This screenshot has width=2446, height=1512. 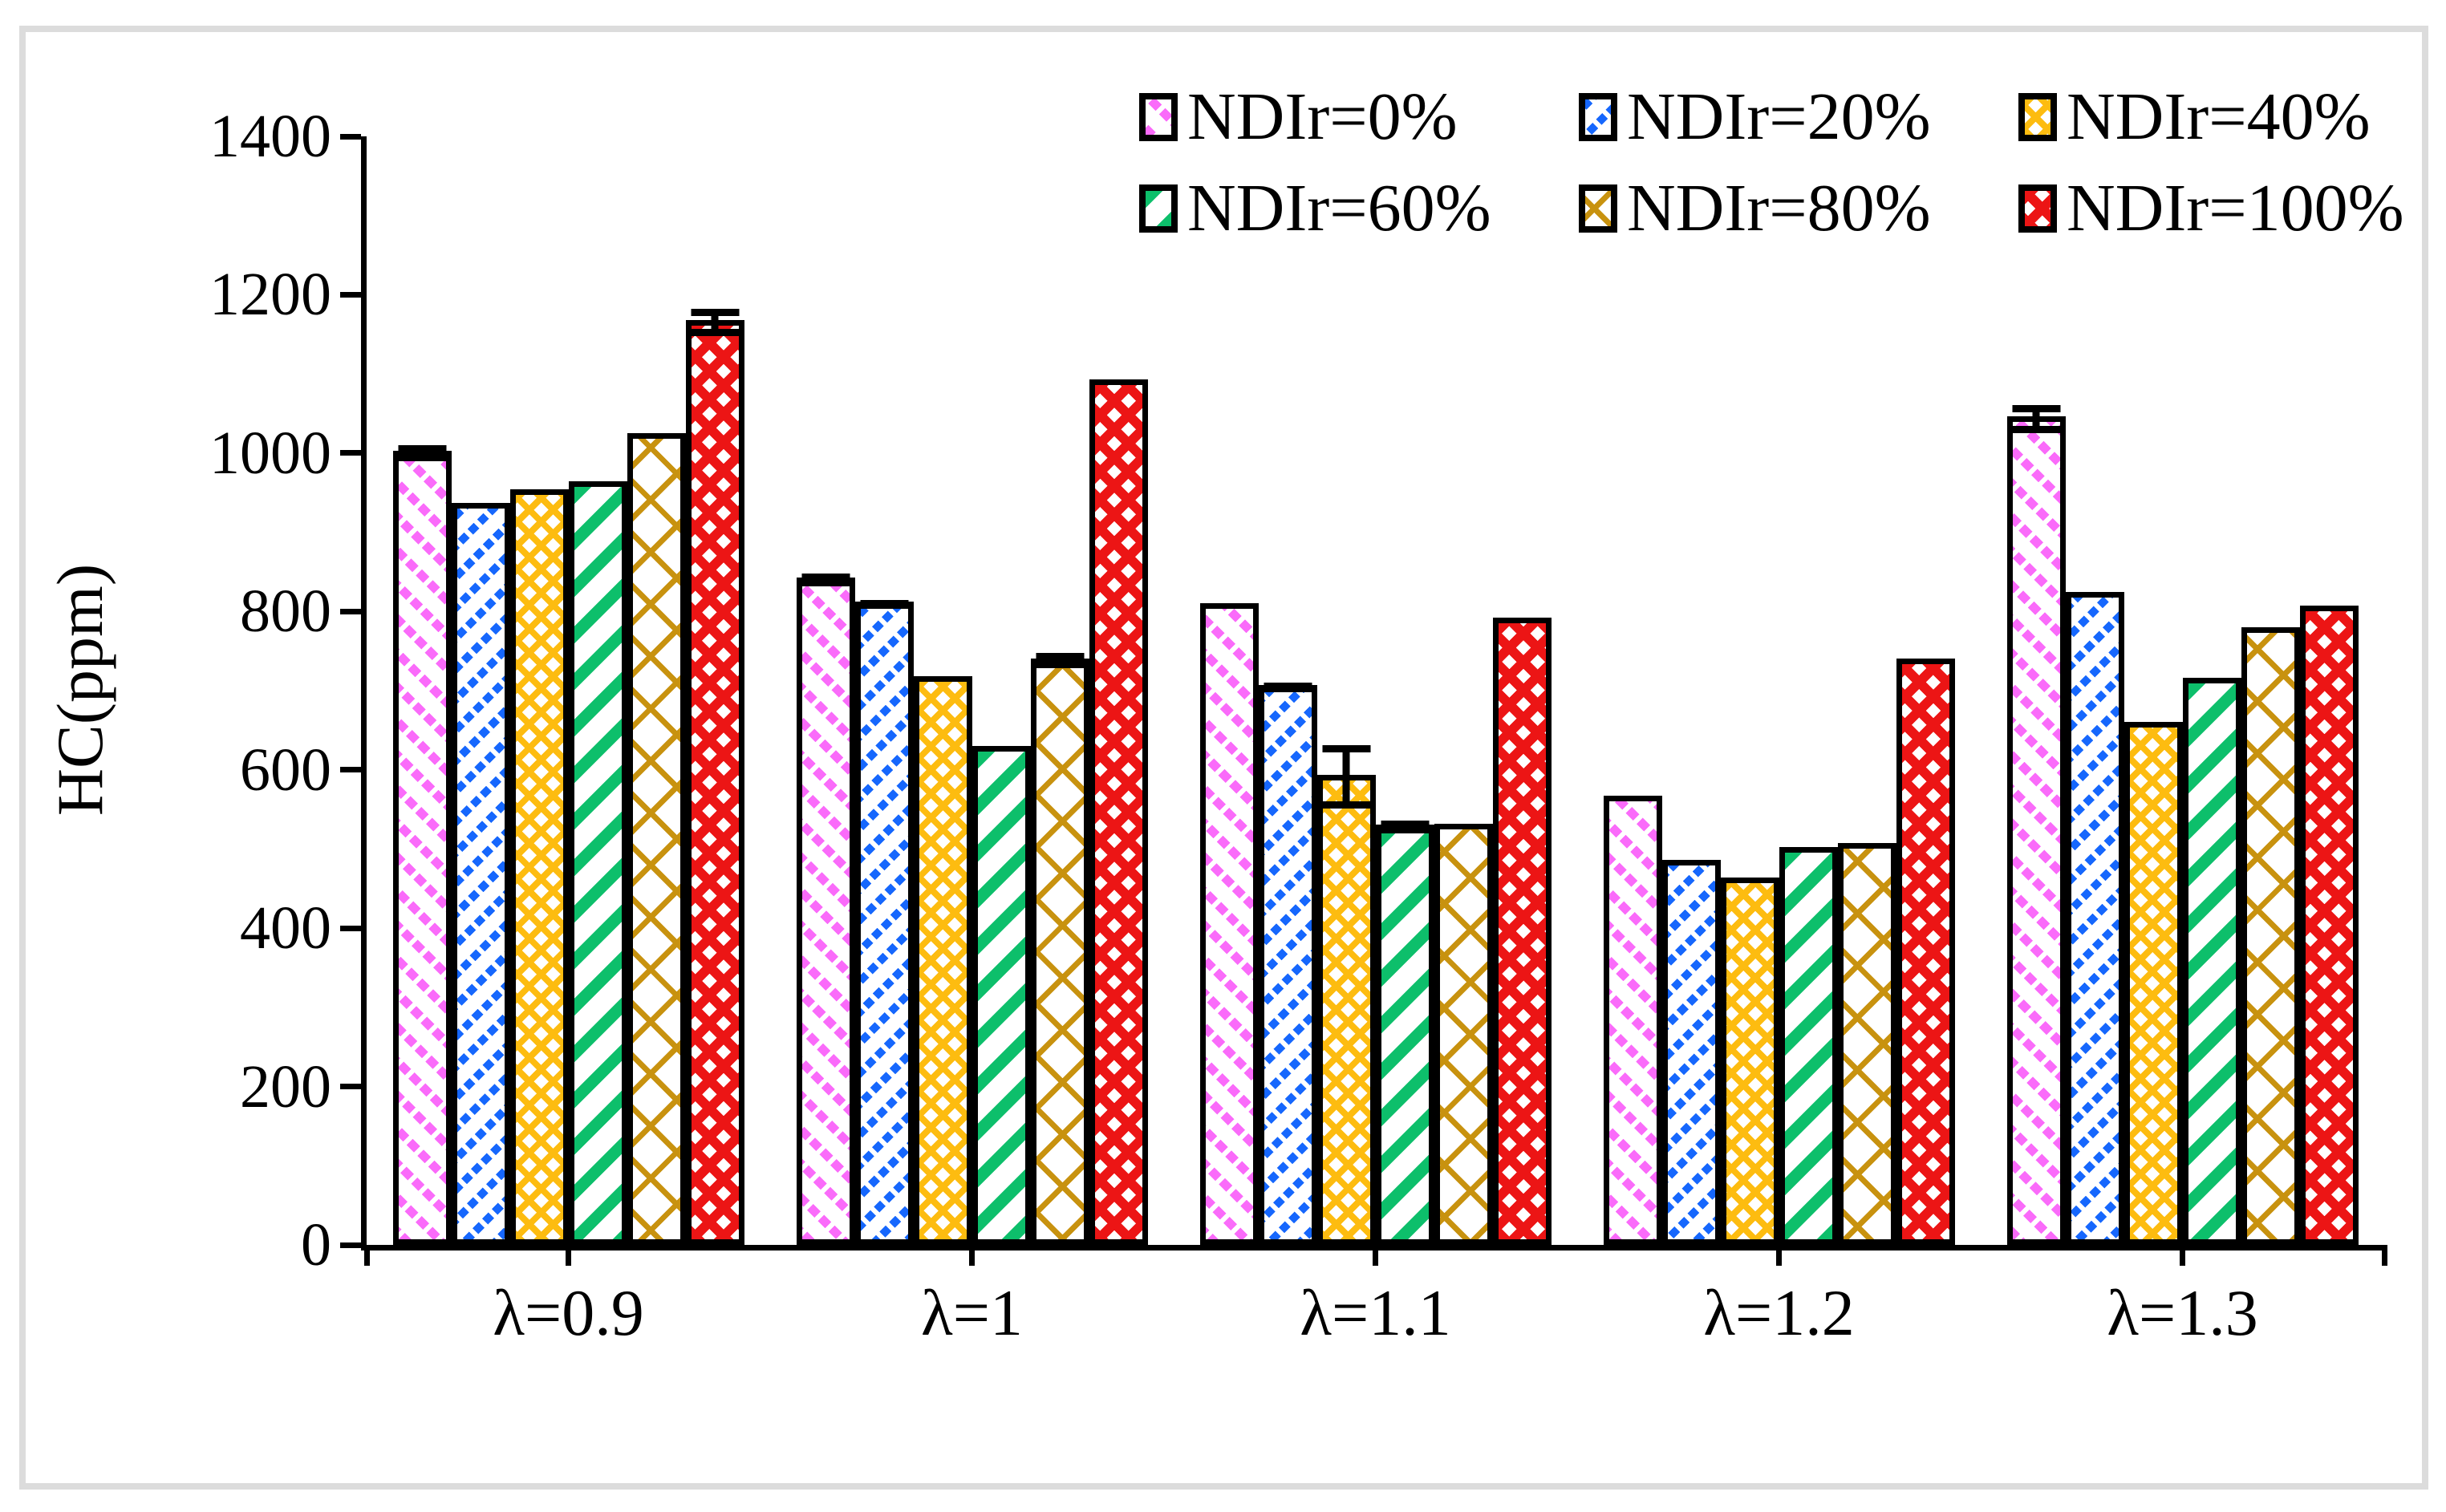 I want to click on legend-item-NDIr=80%: NDIr=80%, so click(x=1755, y=208).